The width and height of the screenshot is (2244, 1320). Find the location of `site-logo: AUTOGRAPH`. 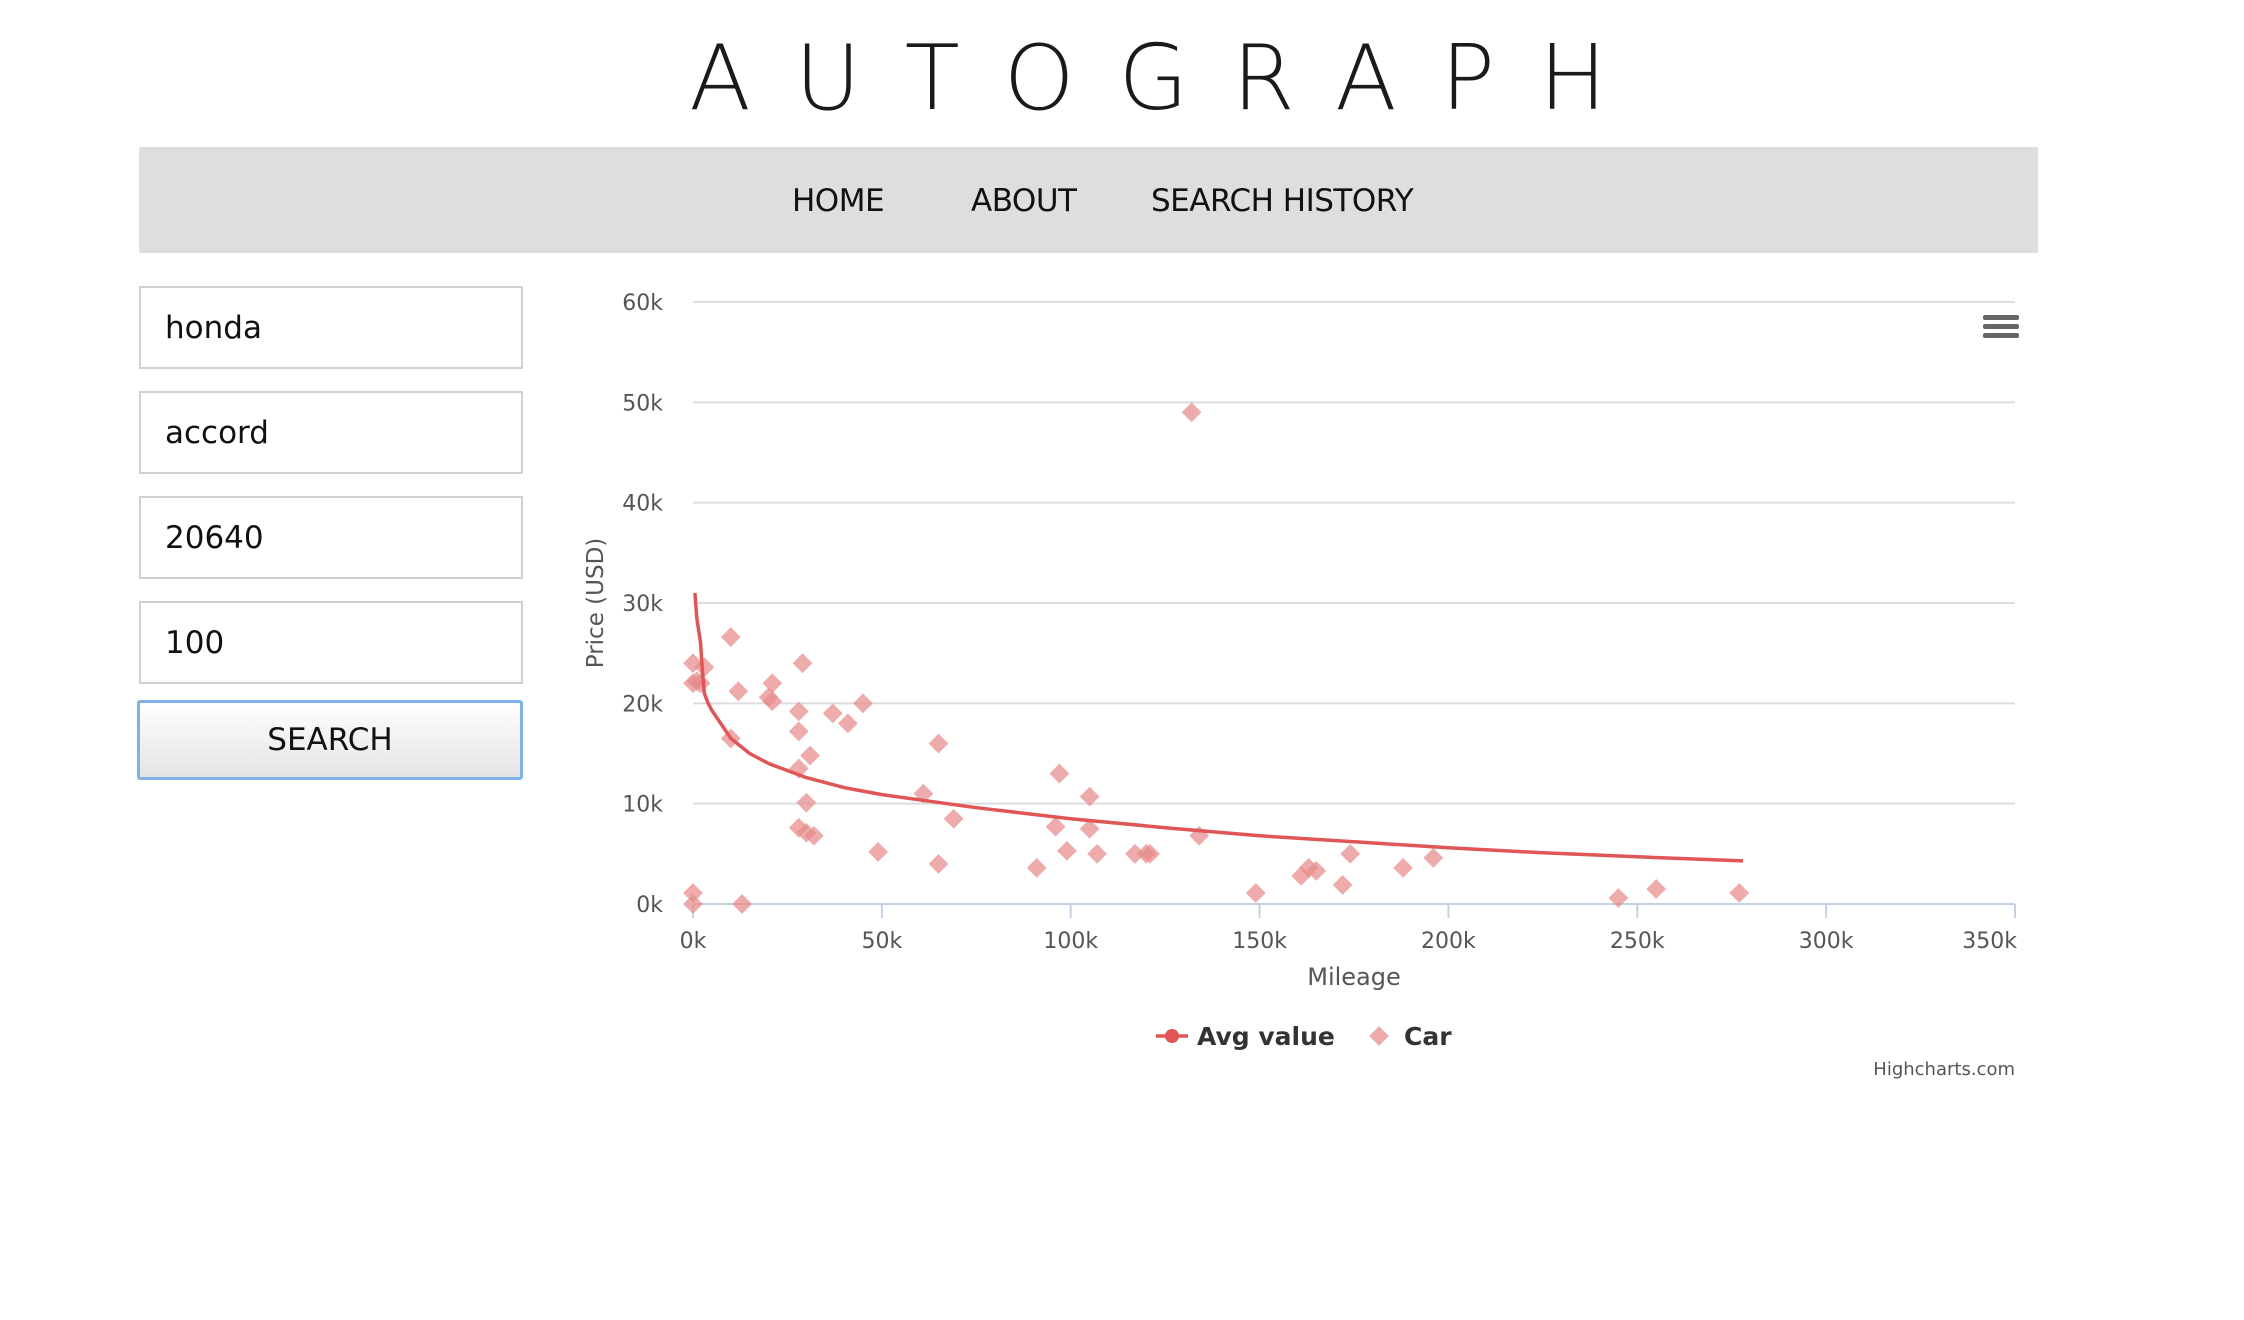

site-logo: AUTOGRAPH is located at coordinates (1170, 78).